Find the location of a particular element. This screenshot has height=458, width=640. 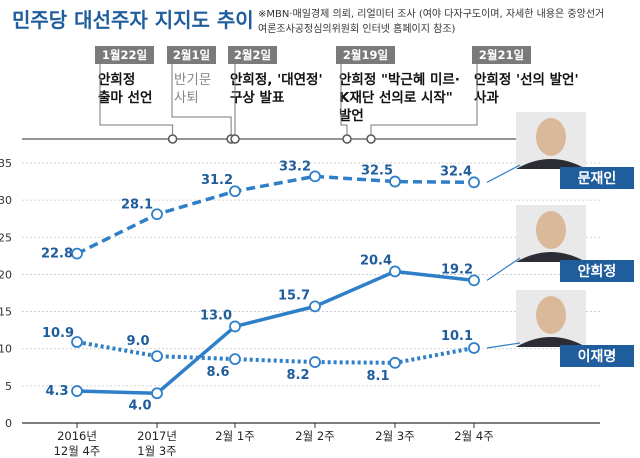

event-text-1-1: 사퇴 is located at coordinates (186, 98).